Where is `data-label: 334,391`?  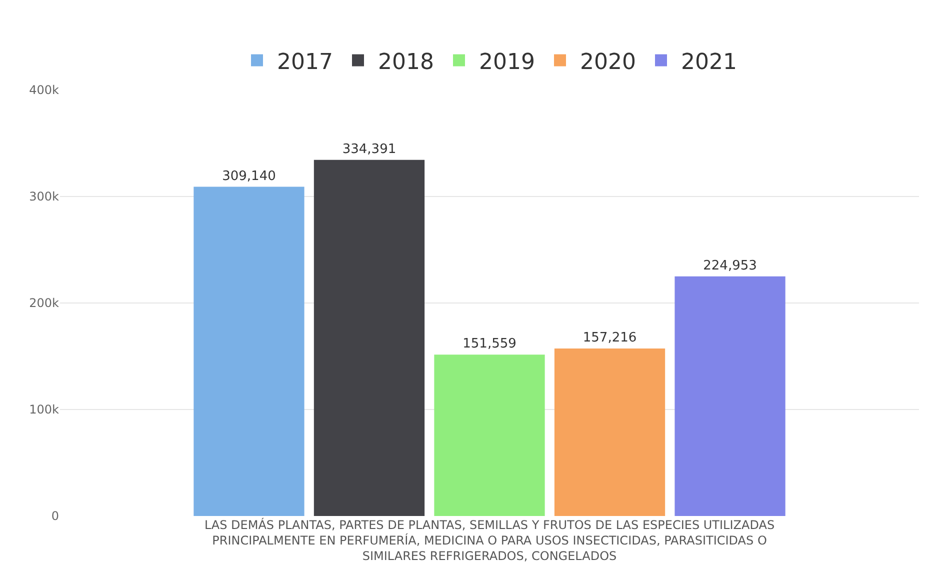
data-label: 334,391 is located at coordinates (369, 149).